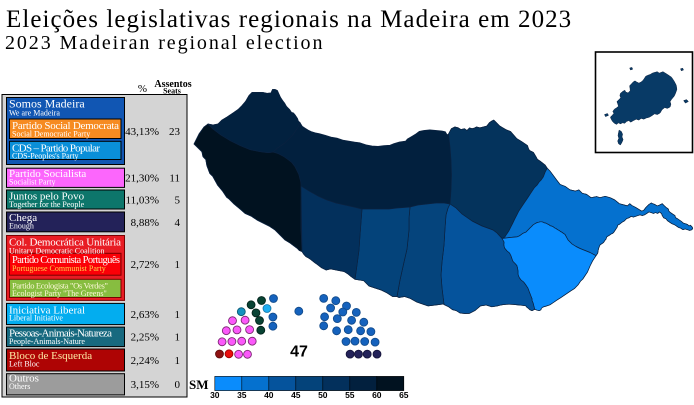 Image resolution: width=694 pixels, height=405 pixels. I want to click on svg-text: Assentos, so click(172, 84).